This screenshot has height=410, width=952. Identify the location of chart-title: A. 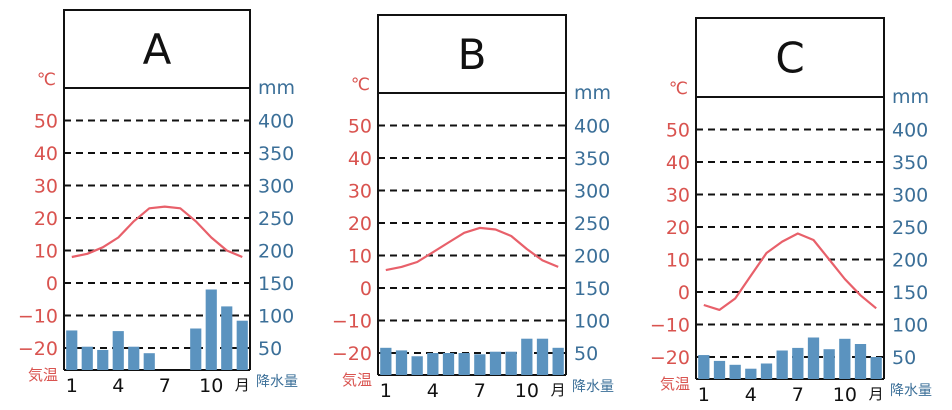
(157, 49).